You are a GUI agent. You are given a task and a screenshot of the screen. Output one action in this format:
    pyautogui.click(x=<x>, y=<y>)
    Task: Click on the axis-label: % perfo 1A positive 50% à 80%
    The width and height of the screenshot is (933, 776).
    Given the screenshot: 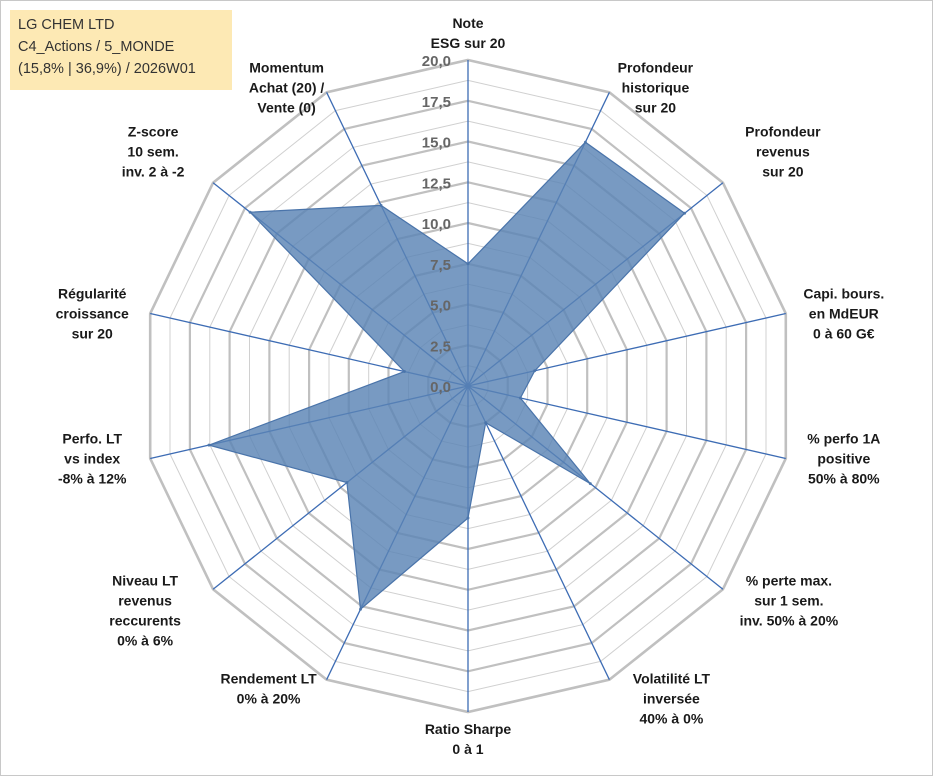 What is the action you would take?
    pyautogui.click(x=843, y=459)
    